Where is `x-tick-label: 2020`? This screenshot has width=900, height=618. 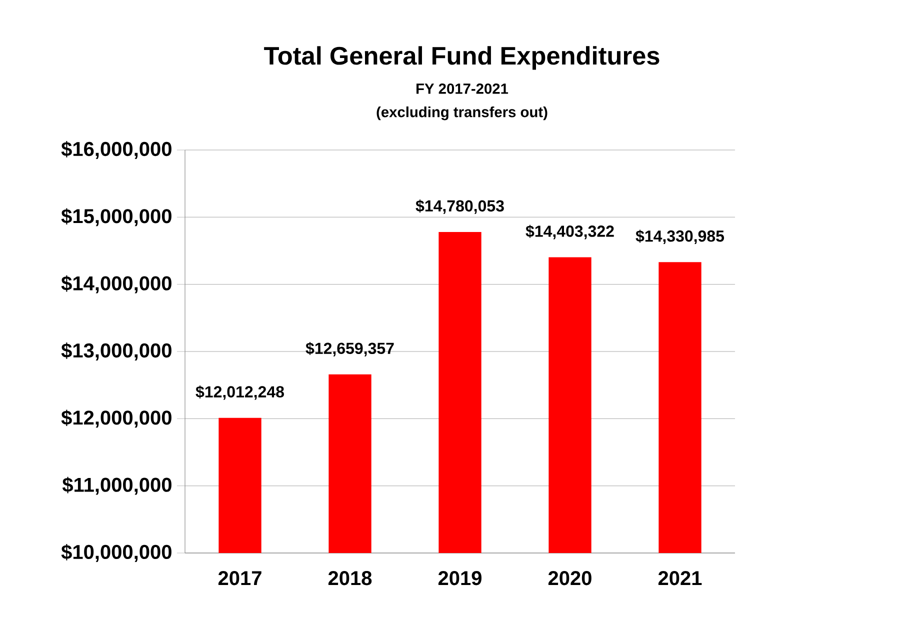
x-tick-label: 2020 is located at coordinates (570, 578).